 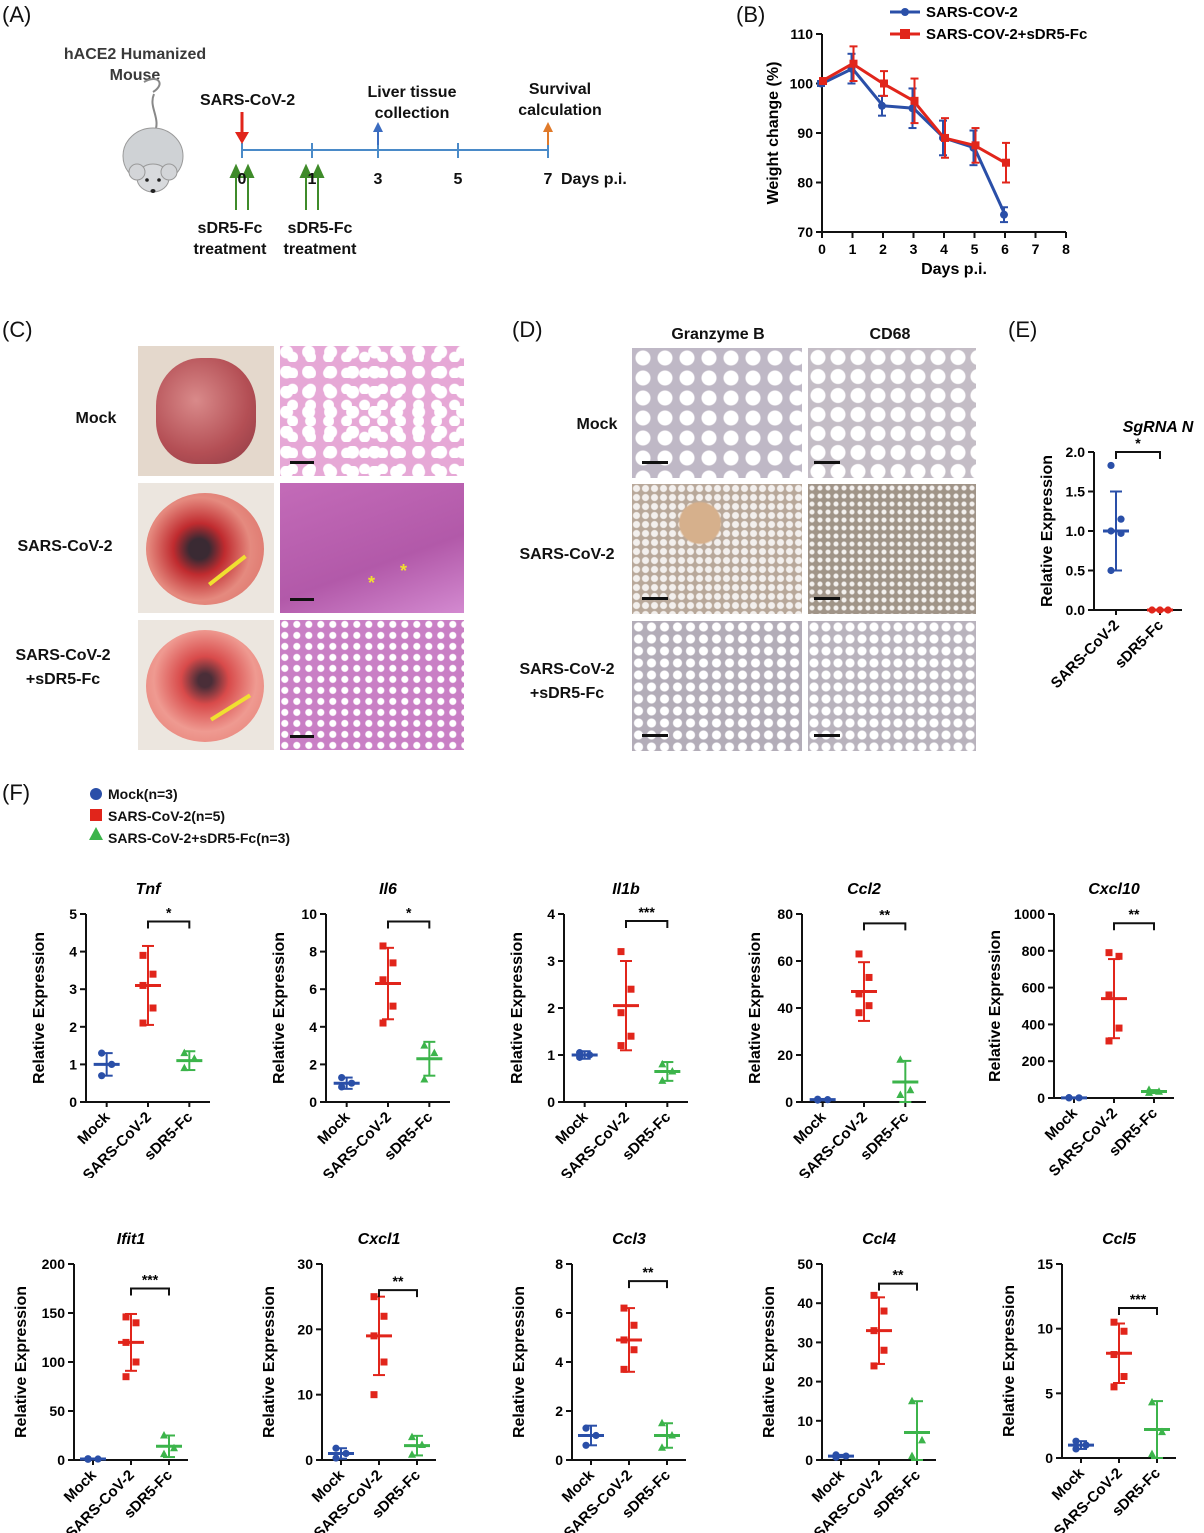 I want to click on y-tick-label: 0.0, so click(x=1076, y=610).